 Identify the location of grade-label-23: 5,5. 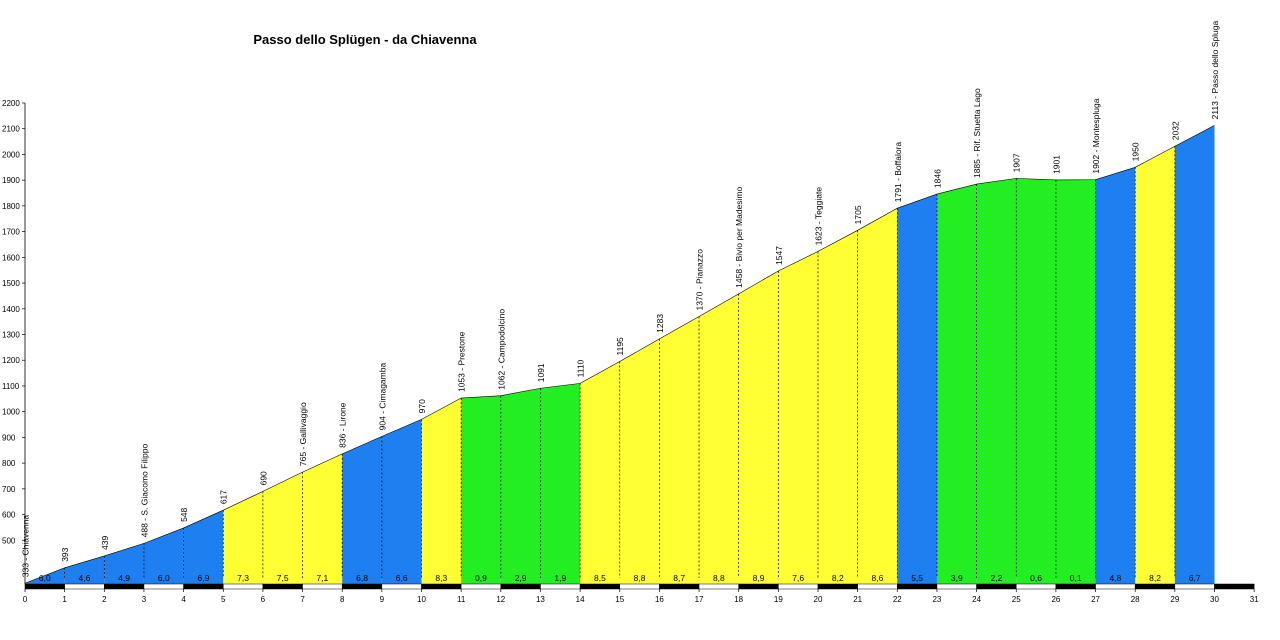
(917, 578).